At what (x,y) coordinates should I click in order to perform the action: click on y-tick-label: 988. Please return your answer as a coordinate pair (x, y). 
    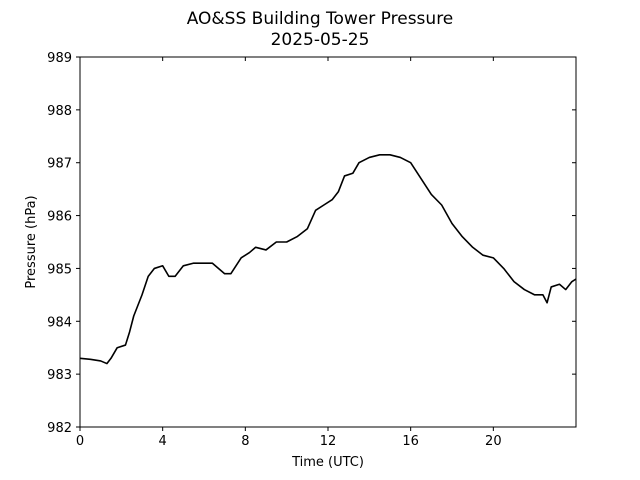
    Looking at the image, I should click on (59, 111).